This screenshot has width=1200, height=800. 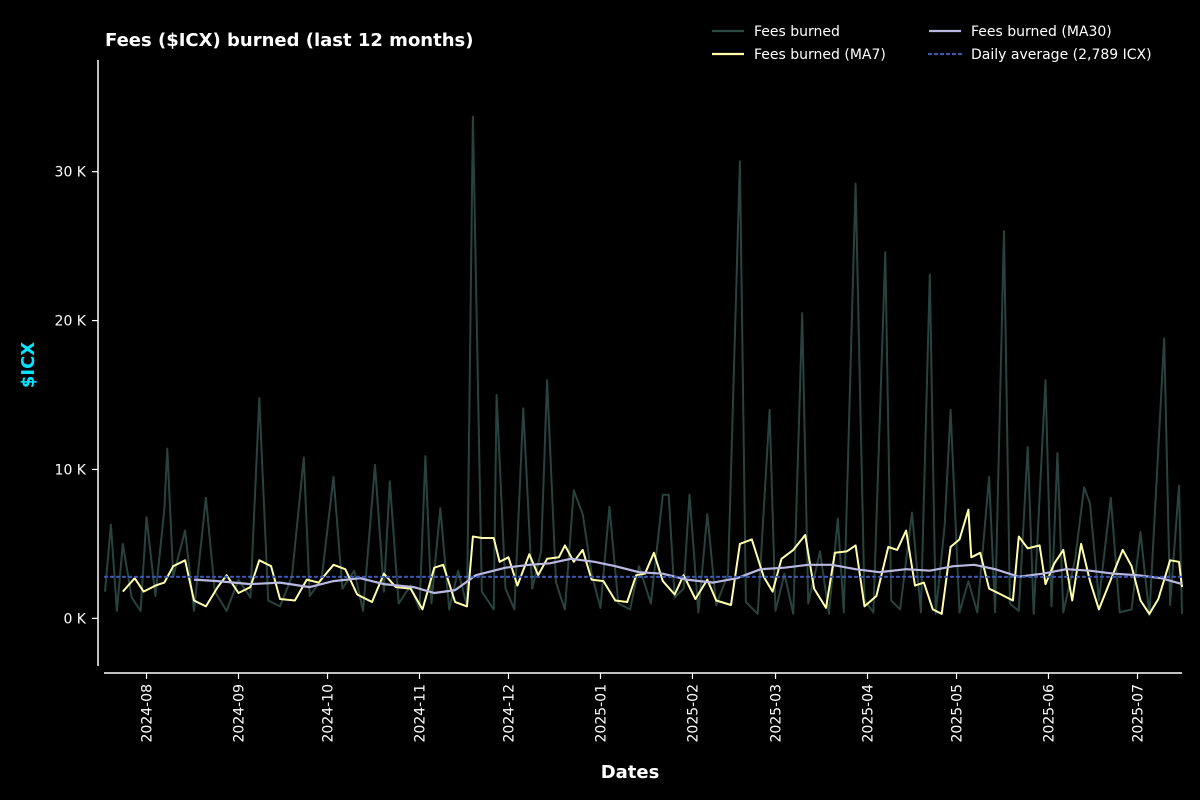 I want to click on legend-label: Daily average (2,789 ICX), so click(x=1061, y=55).